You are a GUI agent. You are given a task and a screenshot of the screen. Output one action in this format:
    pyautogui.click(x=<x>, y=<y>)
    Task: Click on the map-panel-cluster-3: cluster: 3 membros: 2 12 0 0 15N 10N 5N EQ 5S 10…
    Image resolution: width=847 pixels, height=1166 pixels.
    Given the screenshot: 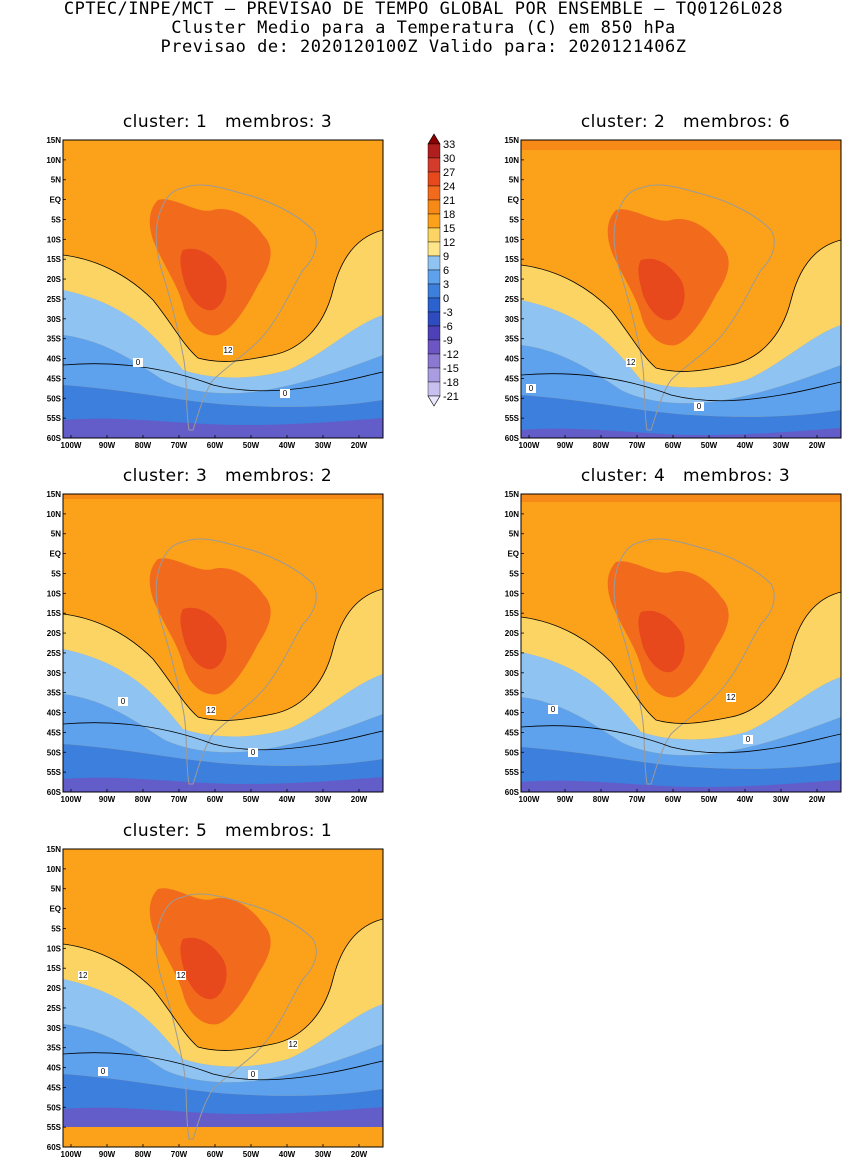 What is the action you would take?
    pyautogui.click(x=227, y=638)
    